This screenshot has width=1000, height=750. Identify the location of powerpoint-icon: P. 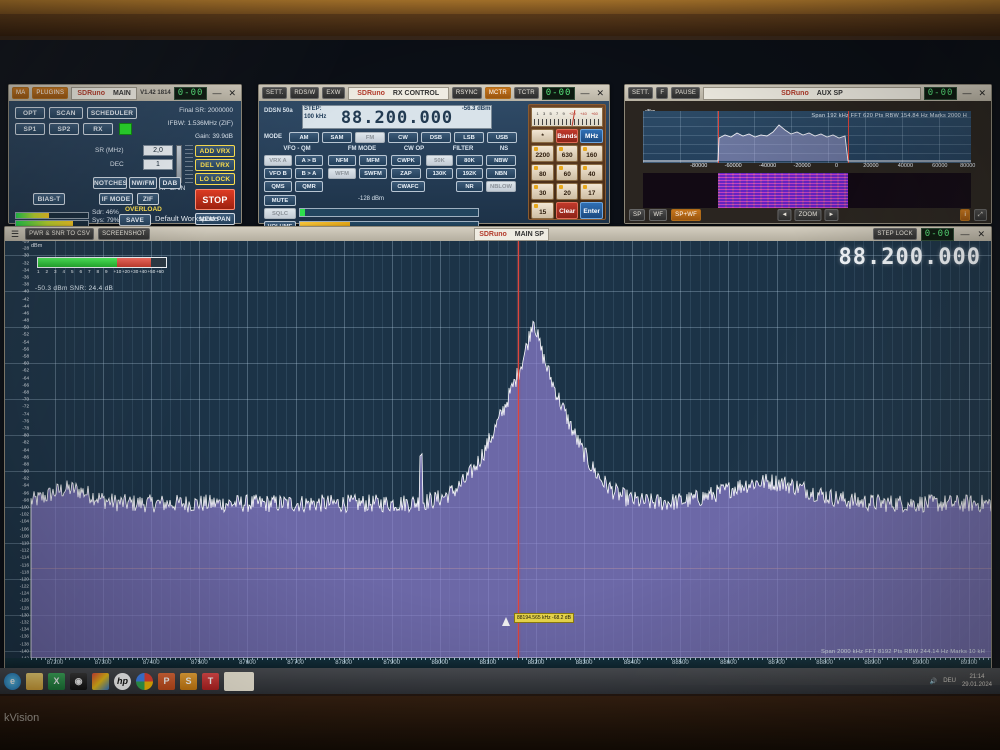
(166, 681).